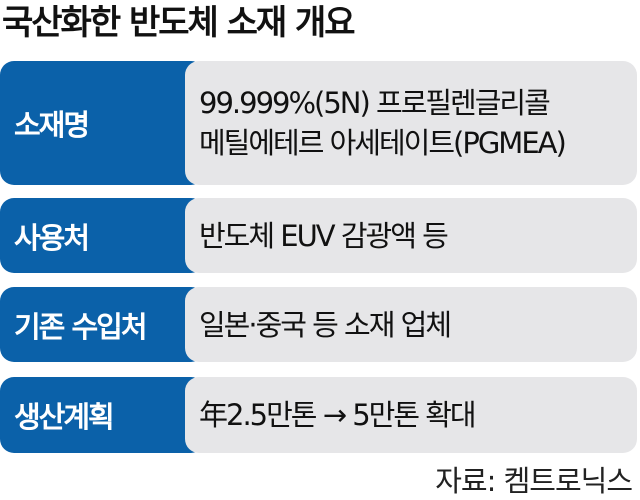 Image resolution: width=640 pixels, height=500 pixels. I want to click on value-line: 99.999%(5N) 프로필렌글리콜, so click(375, 103).